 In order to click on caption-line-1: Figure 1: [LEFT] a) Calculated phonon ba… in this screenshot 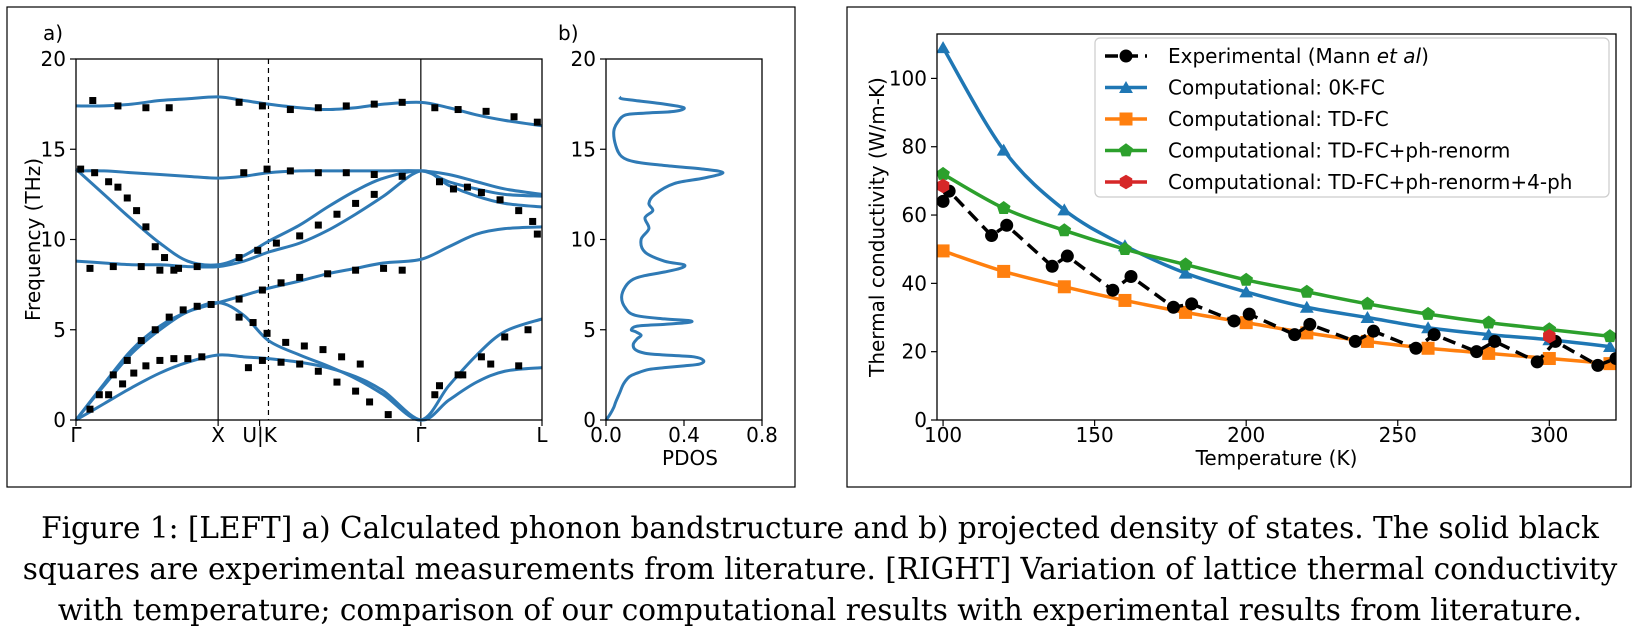, I will do `click(820, 528)`.